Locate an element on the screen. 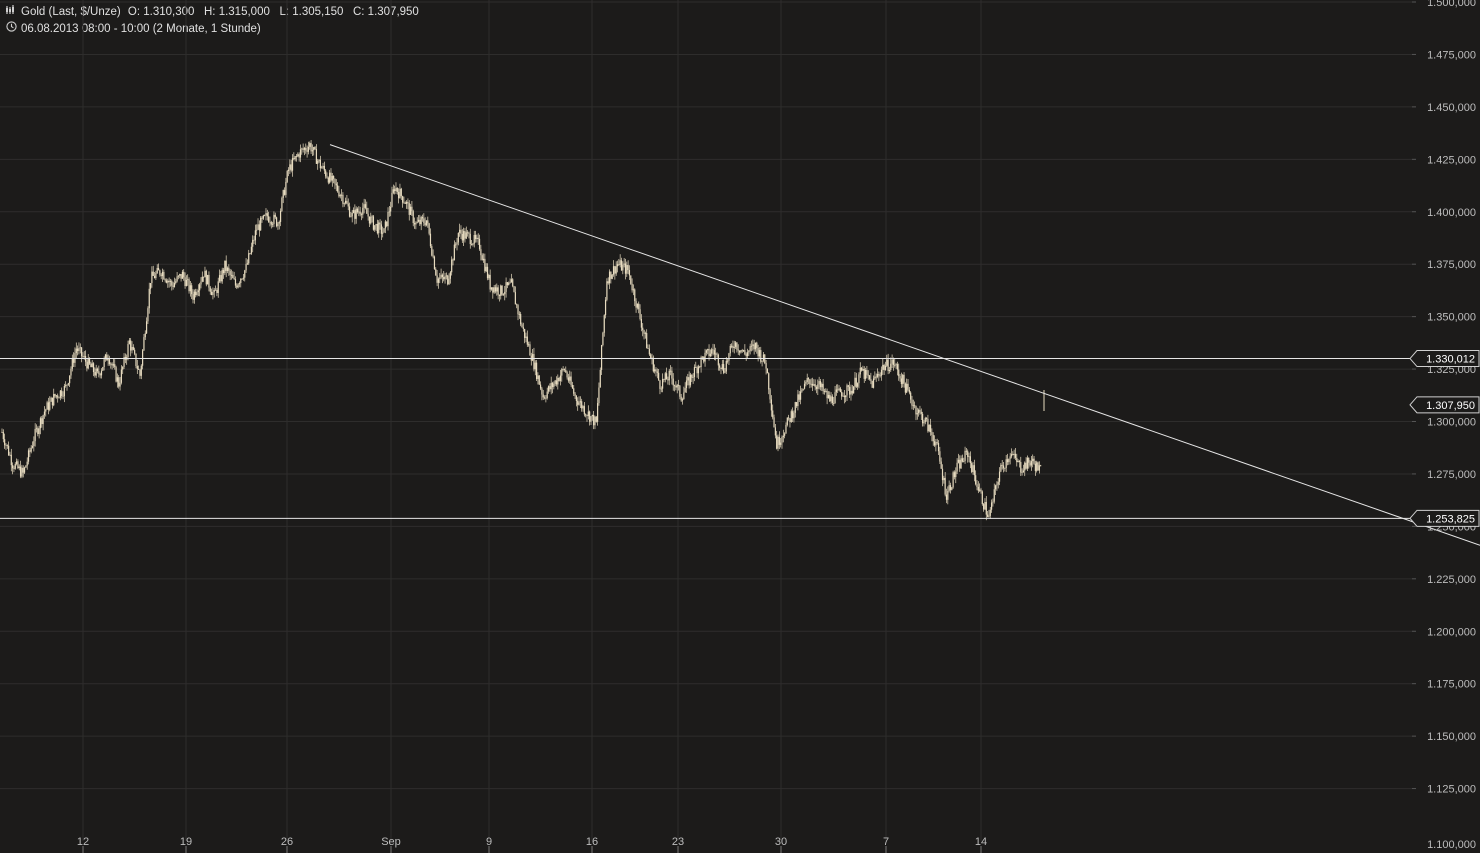  price-tags: 1.330,012 1.253,825 1.307,950 is located at coordinates (1444, 438).